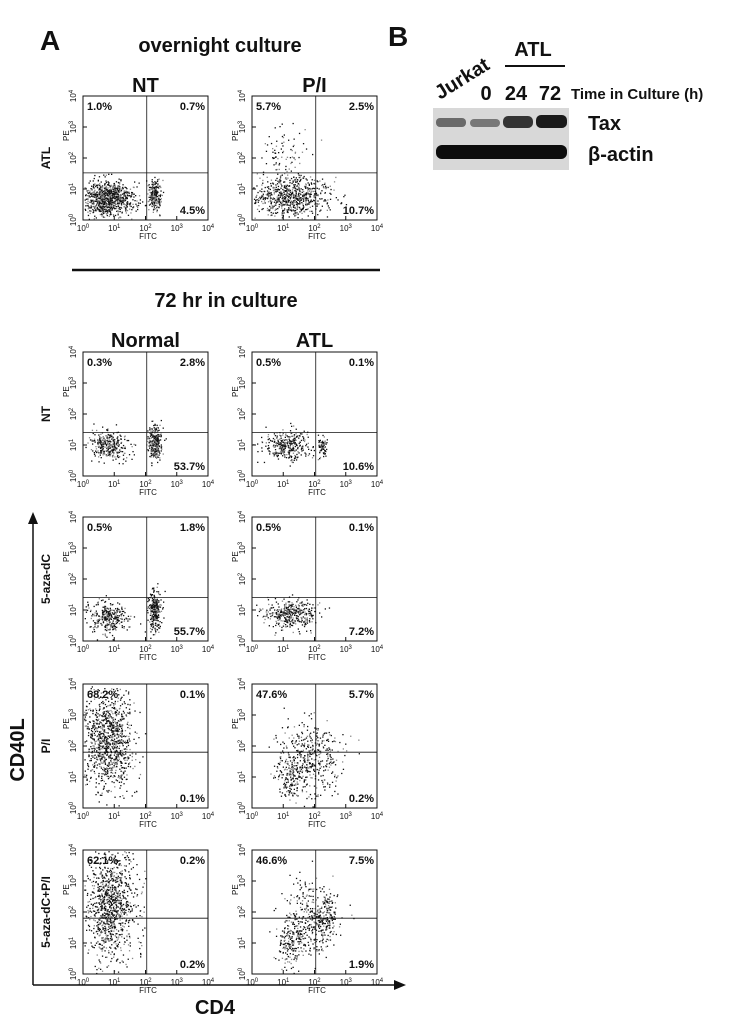 This screenshot has width=753, height=1021. I want to click on row-label: 5-aza-dC, so click(46, 579).